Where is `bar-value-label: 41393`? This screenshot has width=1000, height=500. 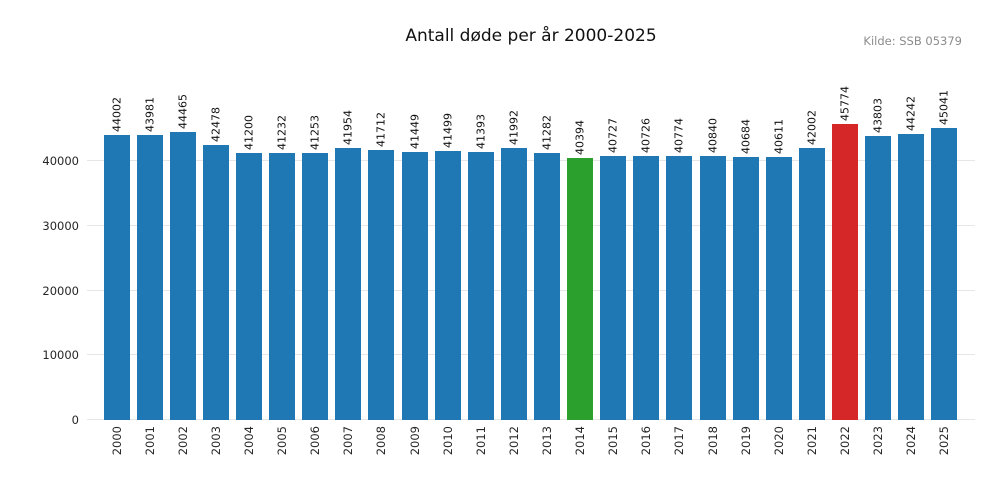 bar-value-label: 41393 is located at coordinates (481, 131).